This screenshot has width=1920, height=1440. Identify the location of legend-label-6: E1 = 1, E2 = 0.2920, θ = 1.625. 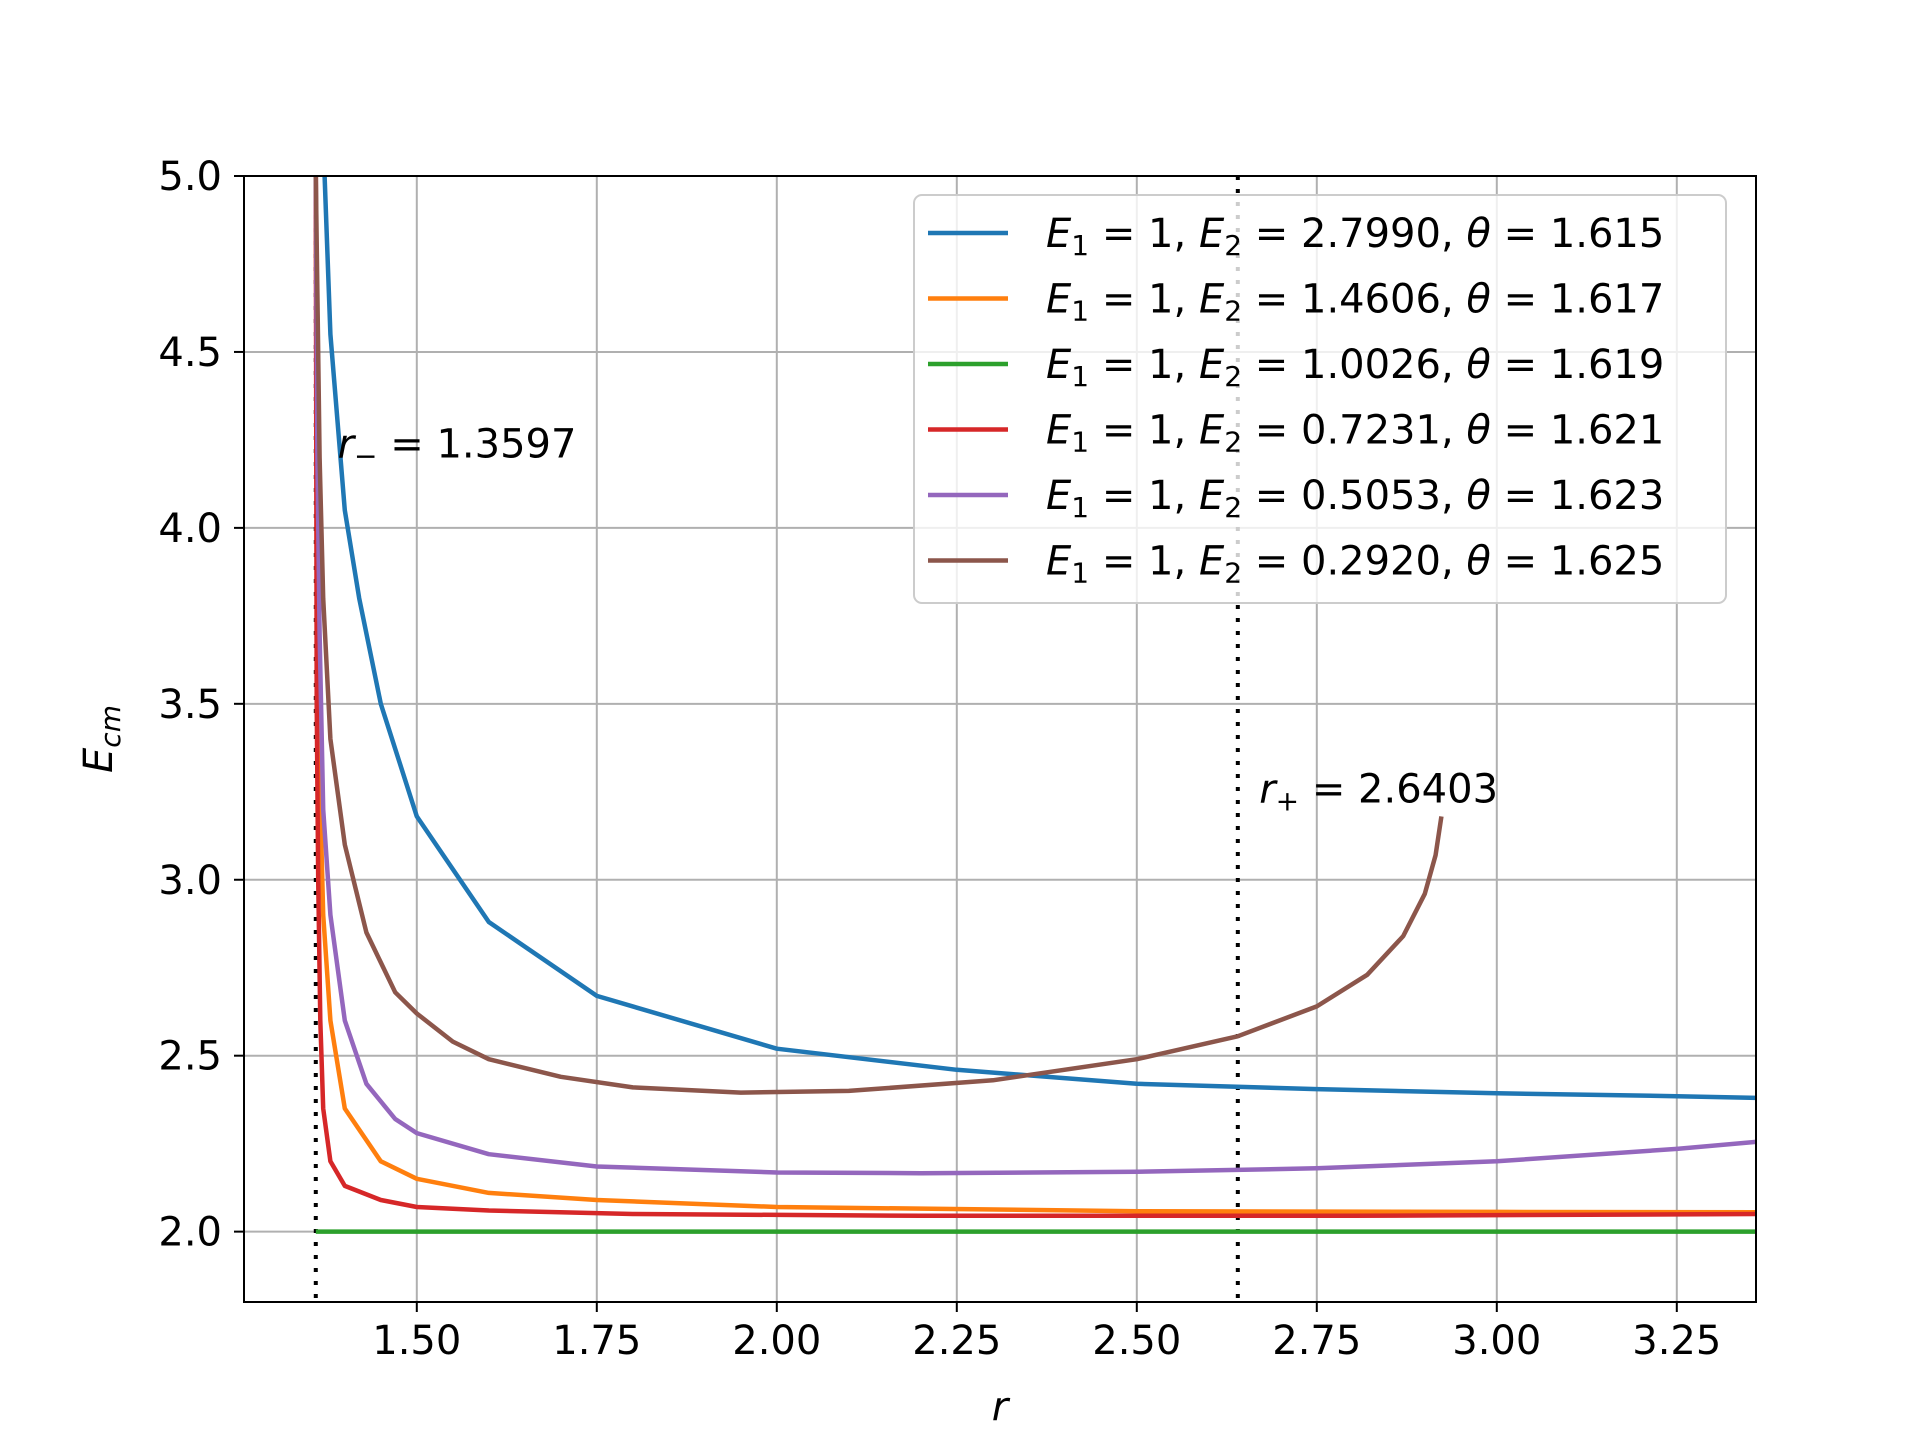
(1355, 564).